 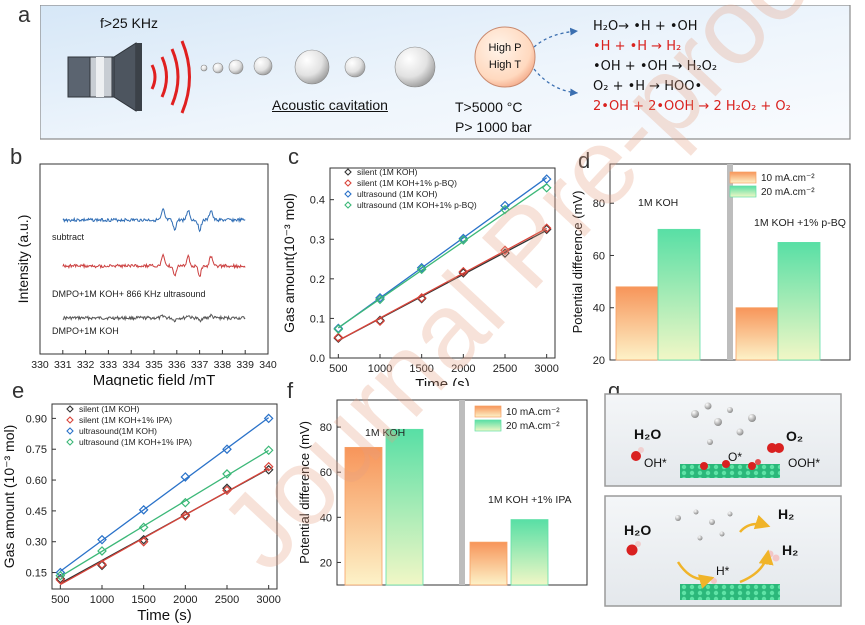 I want to click on plot-frame, so click(x=442, y=263).